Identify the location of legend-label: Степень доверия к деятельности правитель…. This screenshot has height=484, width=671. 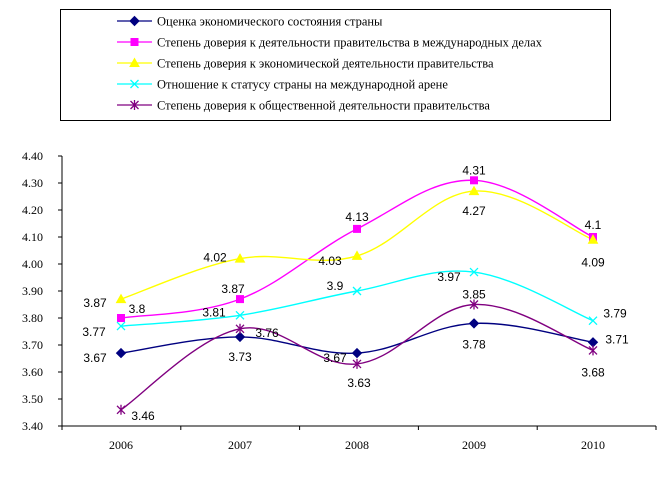
(350, 43).